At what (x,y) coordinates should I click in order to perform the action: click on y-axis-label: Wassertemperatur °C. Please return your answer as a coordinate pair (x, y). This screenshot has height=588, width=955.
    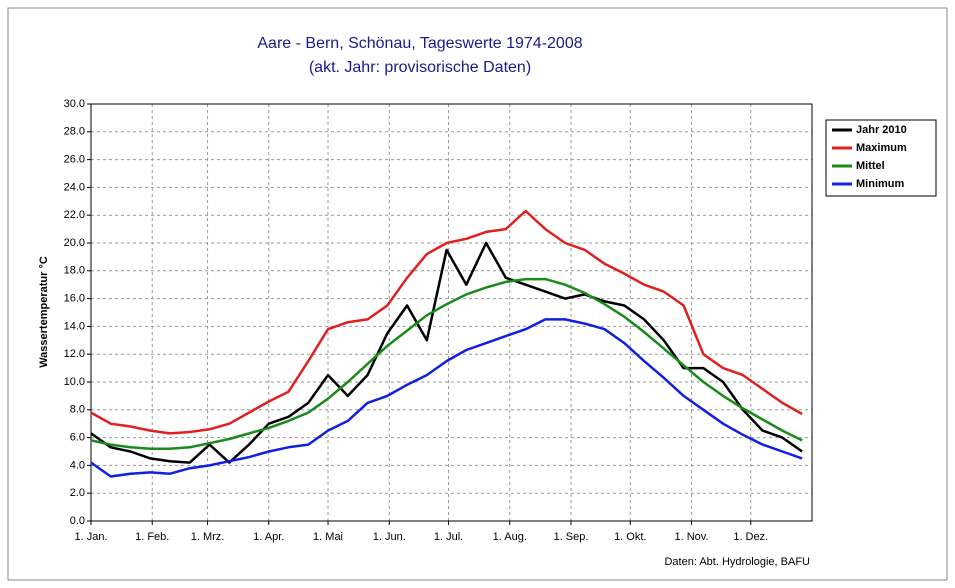
    Looking at the image, I should click on (44, 312).